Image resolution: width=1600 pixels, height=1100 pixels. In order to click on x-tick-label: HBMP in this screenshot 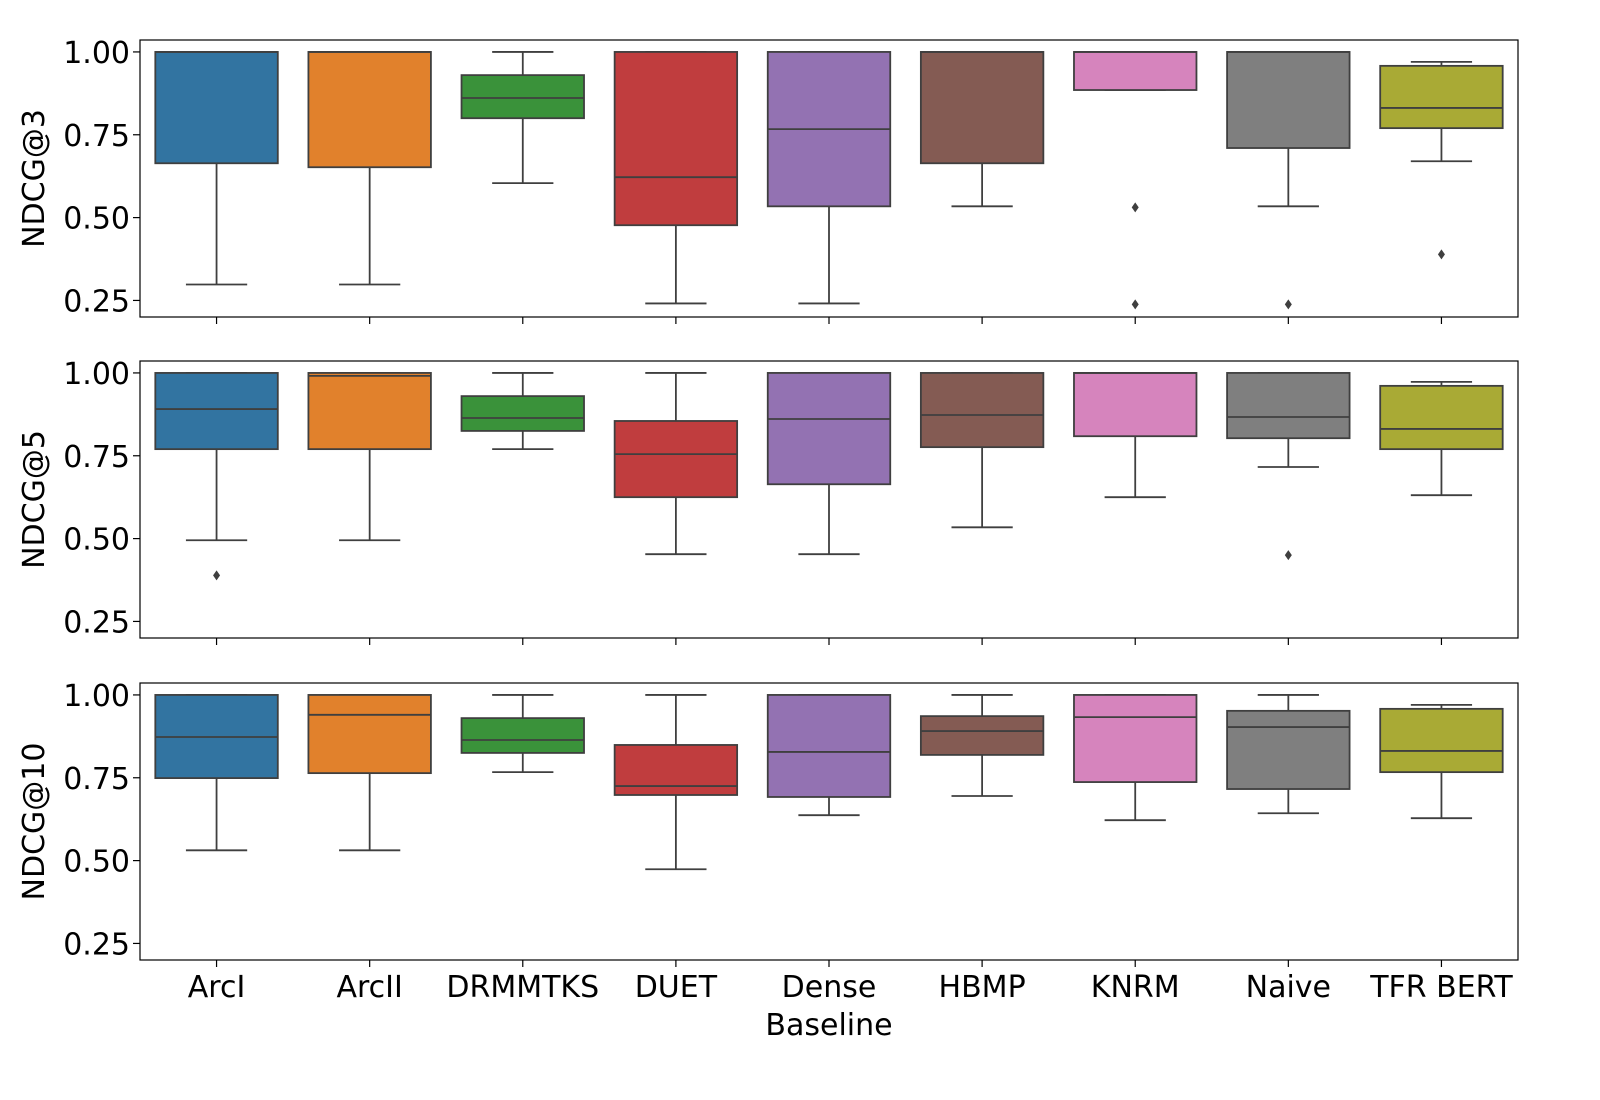, I will do `click(982, 987)`.